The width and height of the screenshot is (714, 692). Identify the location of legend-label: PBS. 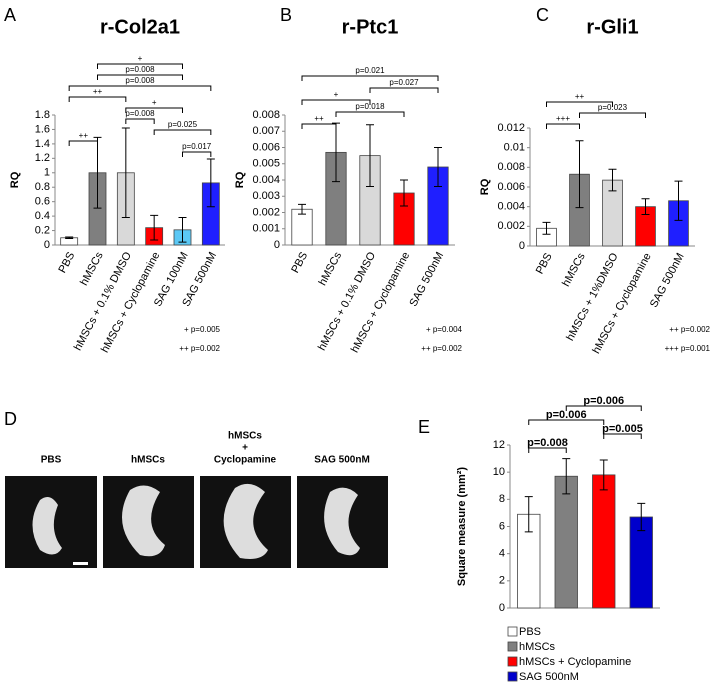
(530, 632).